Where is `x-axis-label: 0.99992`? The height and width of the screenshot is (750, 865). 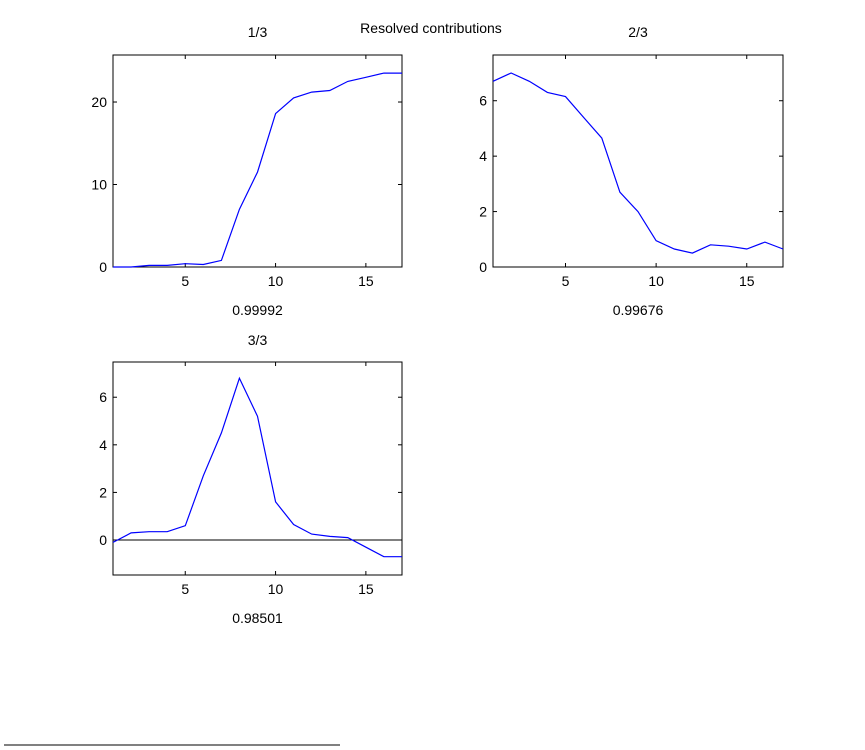 x-axis-label: 0.99992 is located at coordinates (257, 310).